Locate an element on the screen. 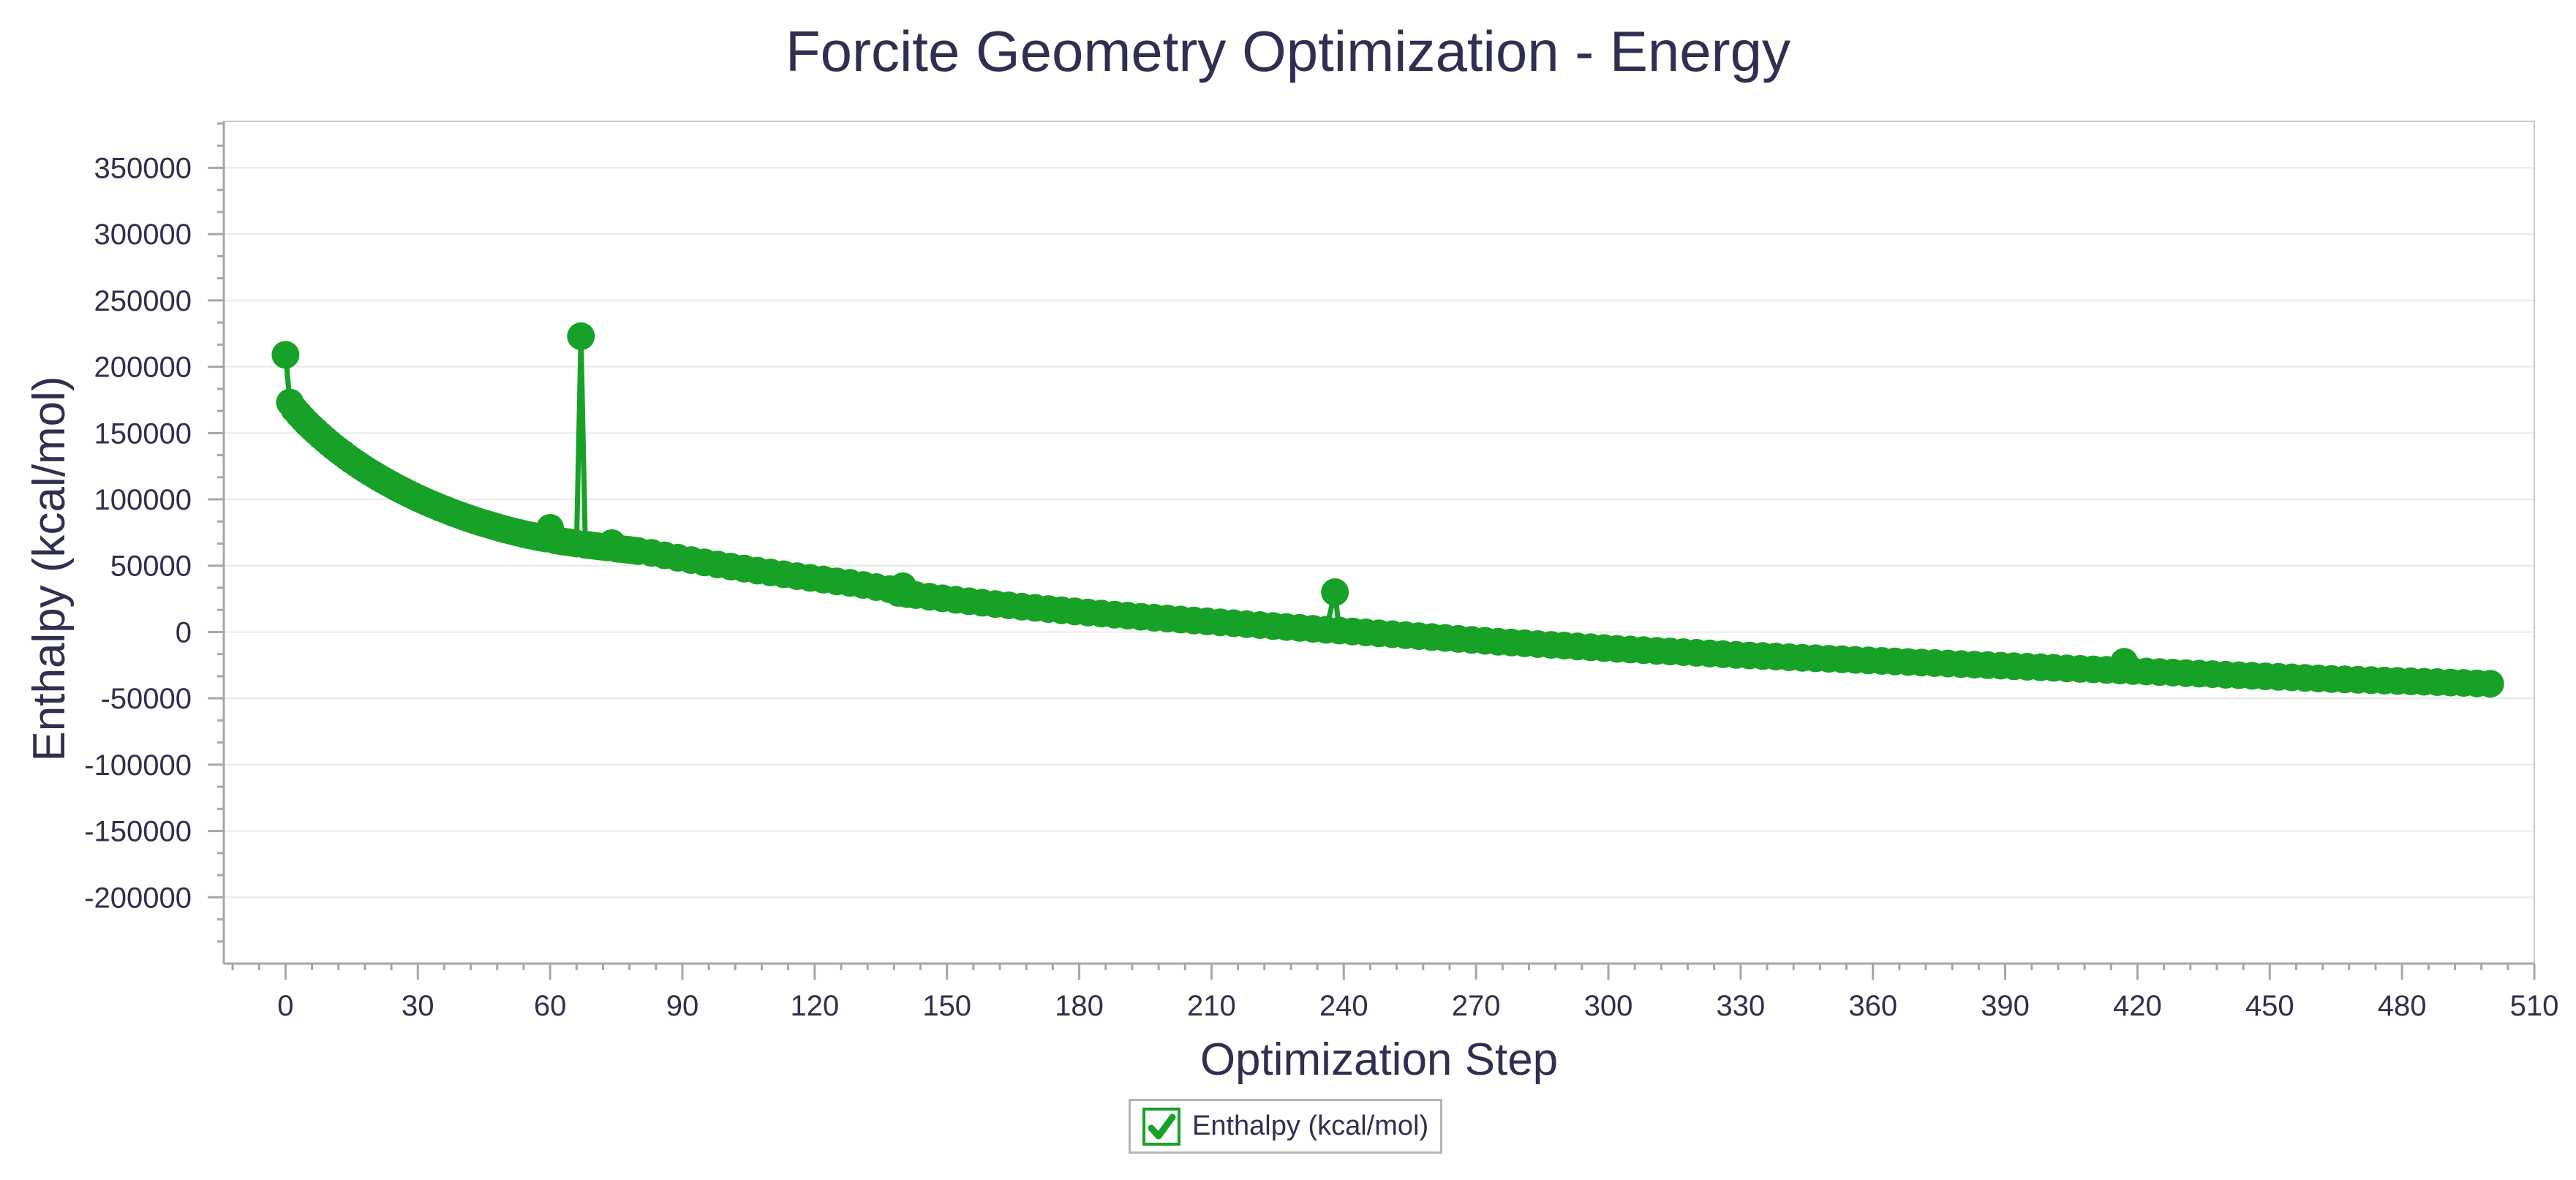  x-tick-label: 120 is located at coordinates (814, 1006).